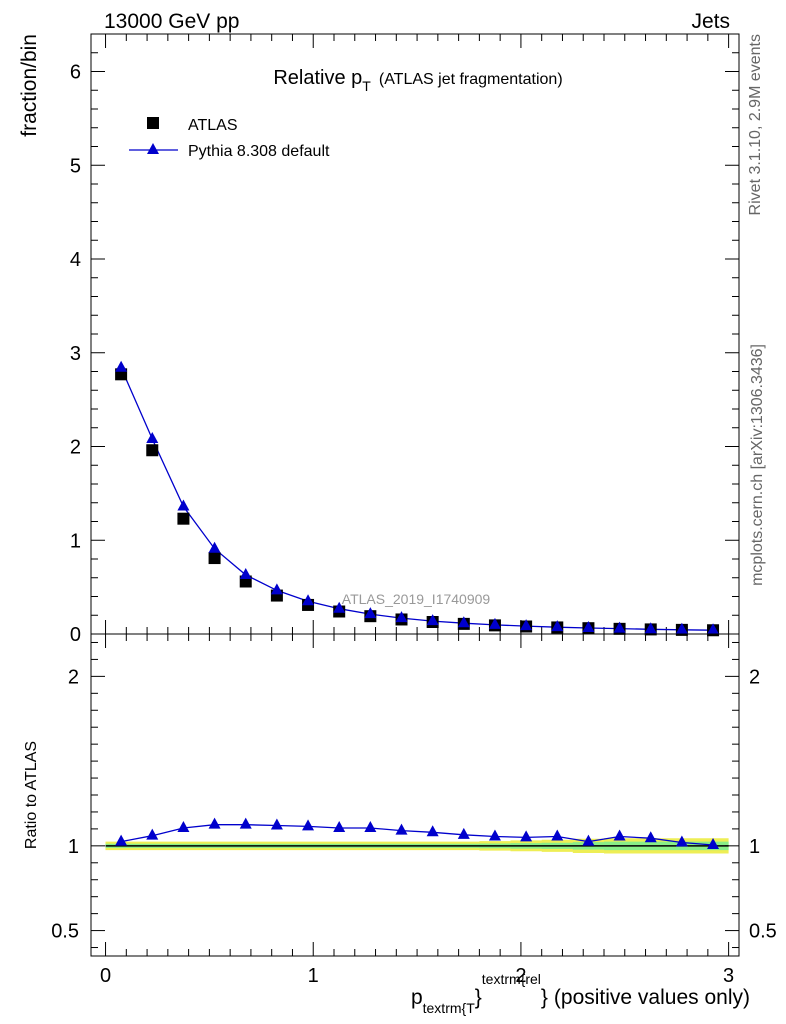 The image size is (786, 1024). Describe the element at coordinates (544, 997) in the screenshot. I see `x-axis-label-brace-2: }` at that location.